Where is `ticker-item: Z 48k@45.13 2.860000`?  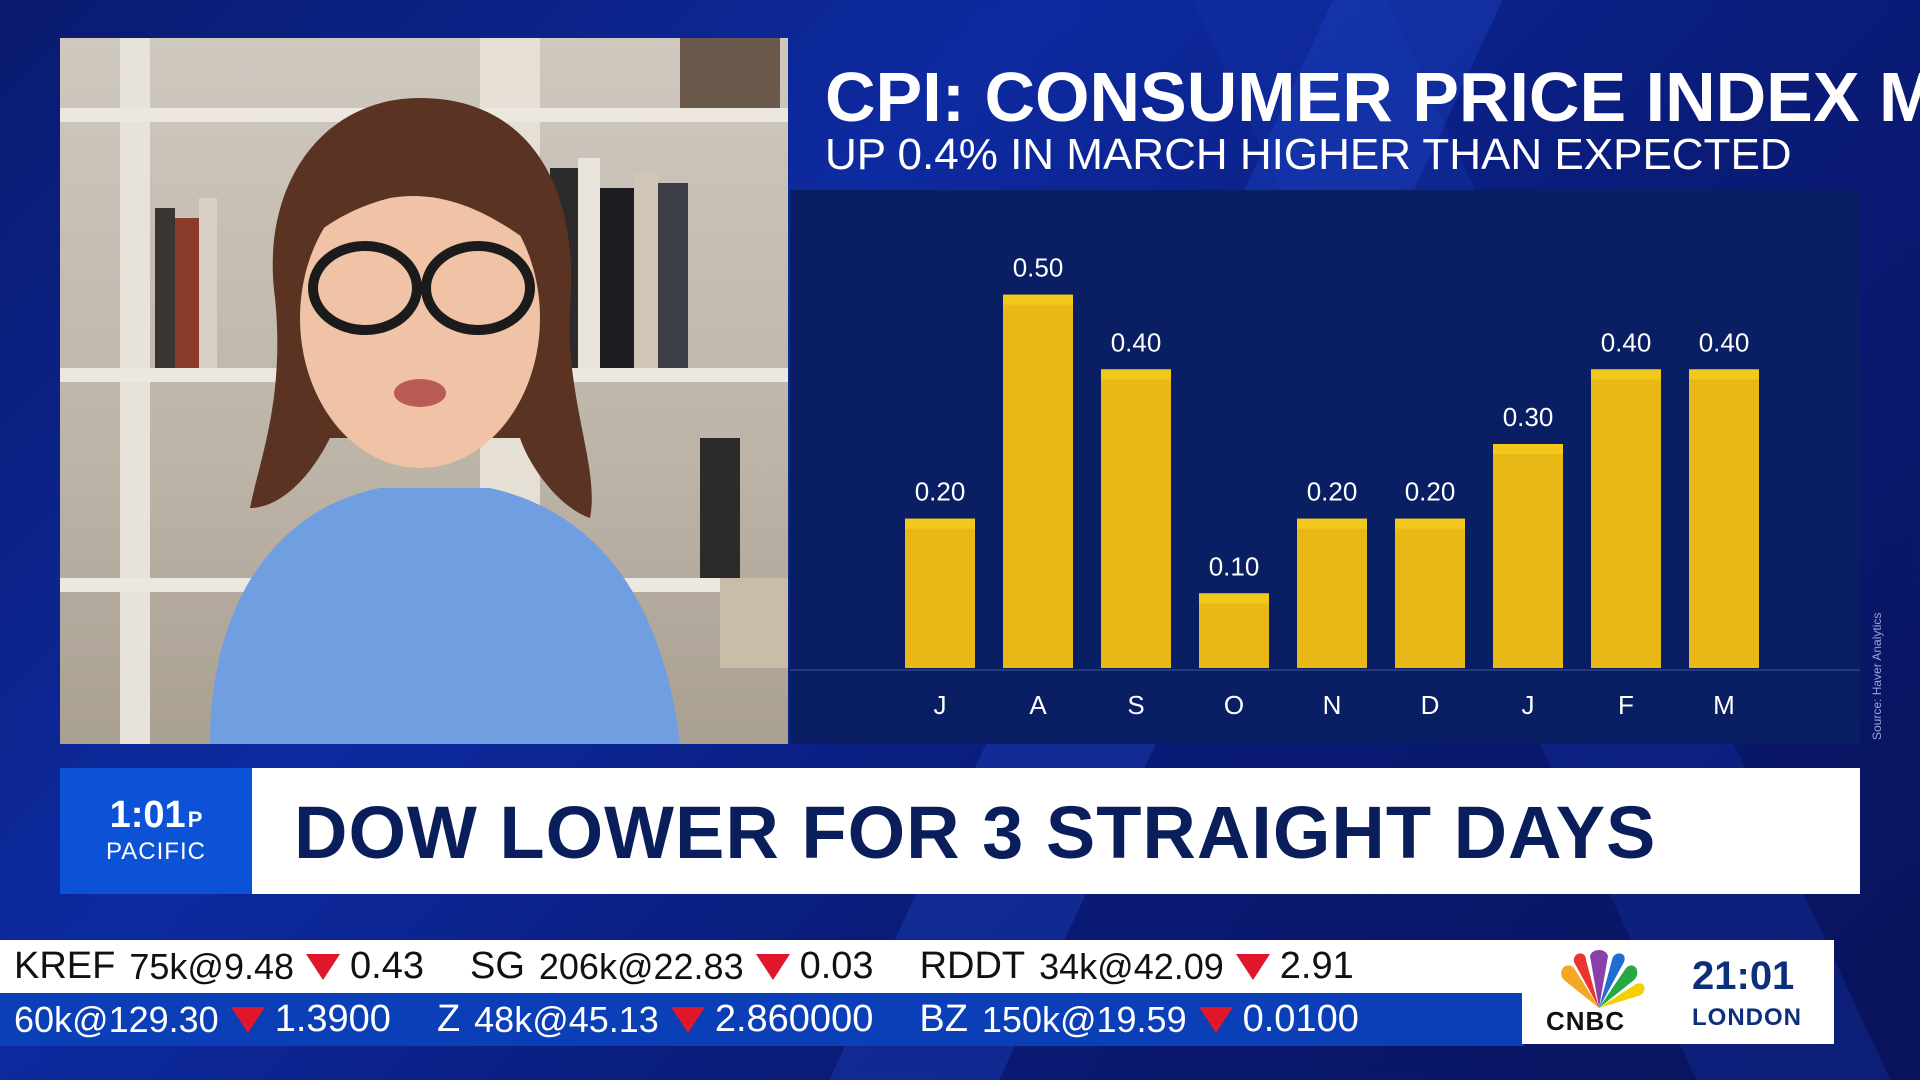 ticker-item: Z 48k@45.13 2.860000 is located at coordinates (655, 1019).